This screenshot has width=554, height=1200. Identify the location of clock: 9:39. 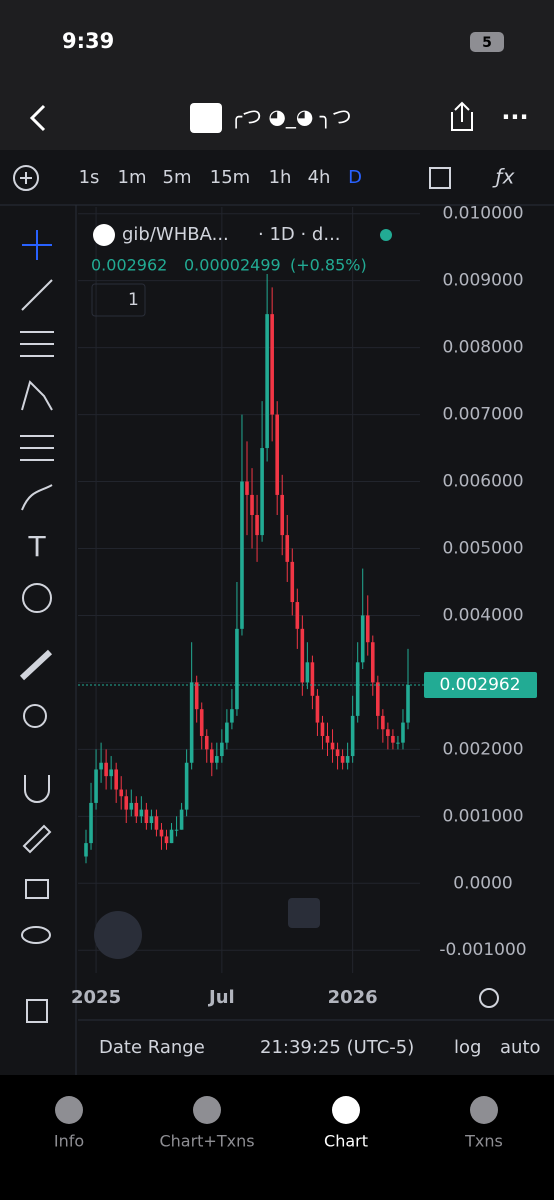
(88, 41).